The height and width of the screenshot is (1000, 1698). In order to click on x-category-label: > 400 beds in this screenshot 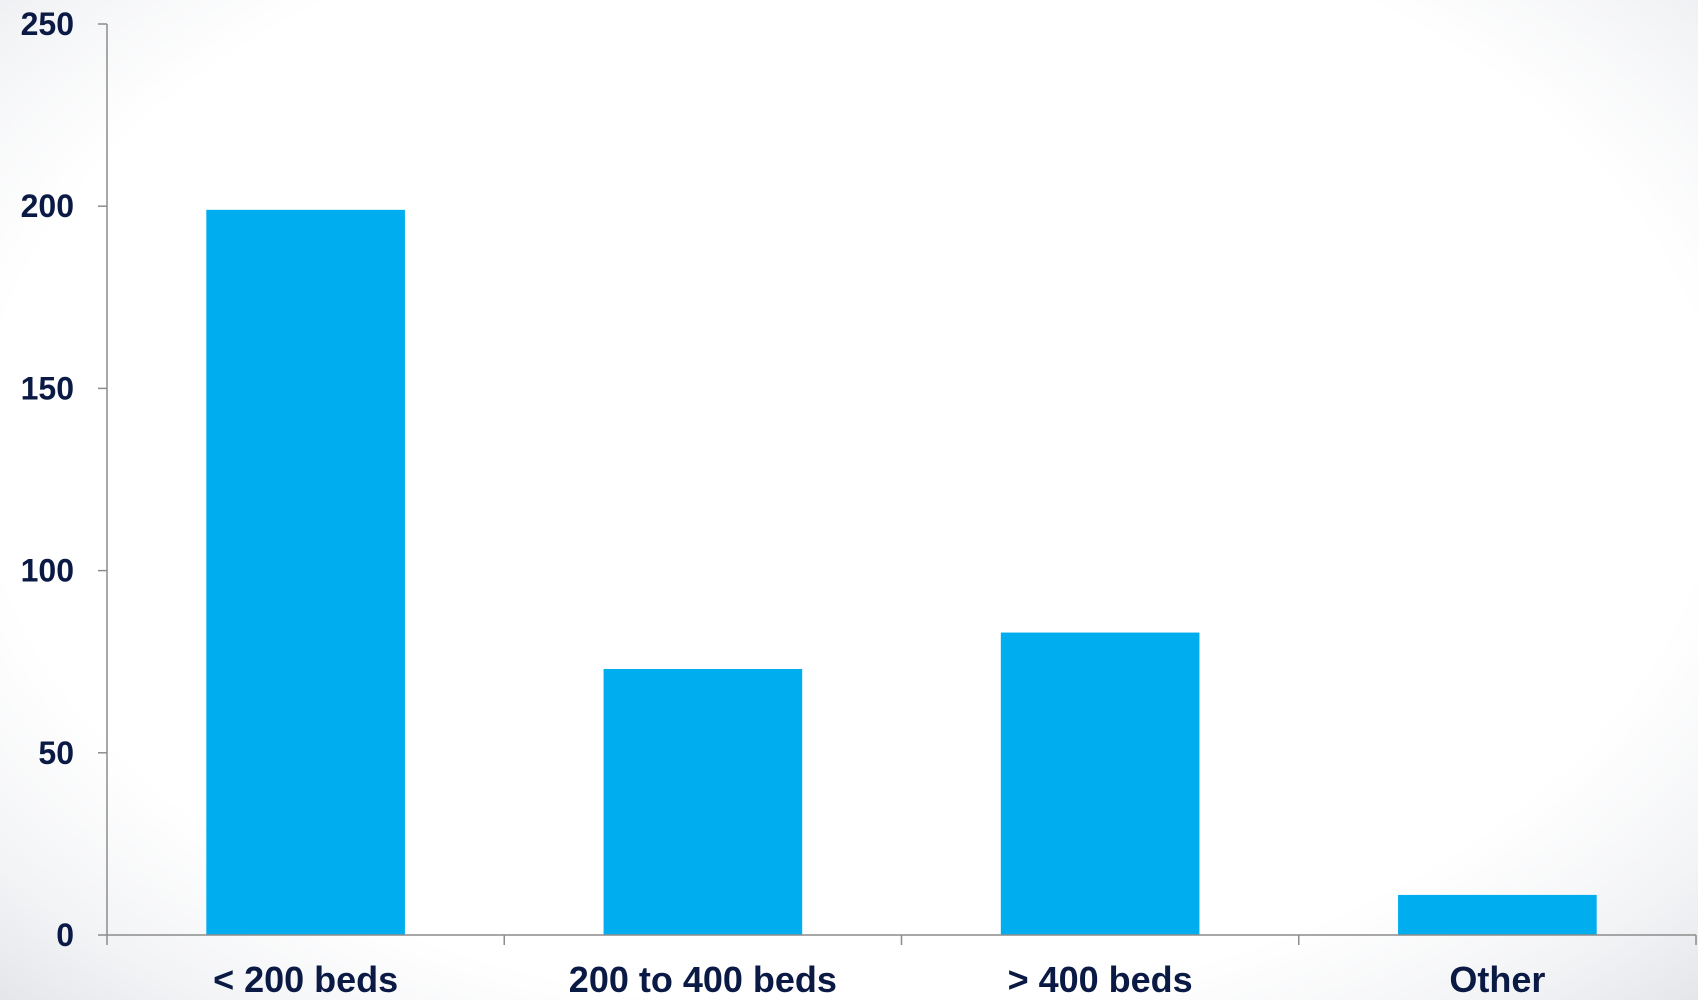, I will do `click(1100, 979)`.